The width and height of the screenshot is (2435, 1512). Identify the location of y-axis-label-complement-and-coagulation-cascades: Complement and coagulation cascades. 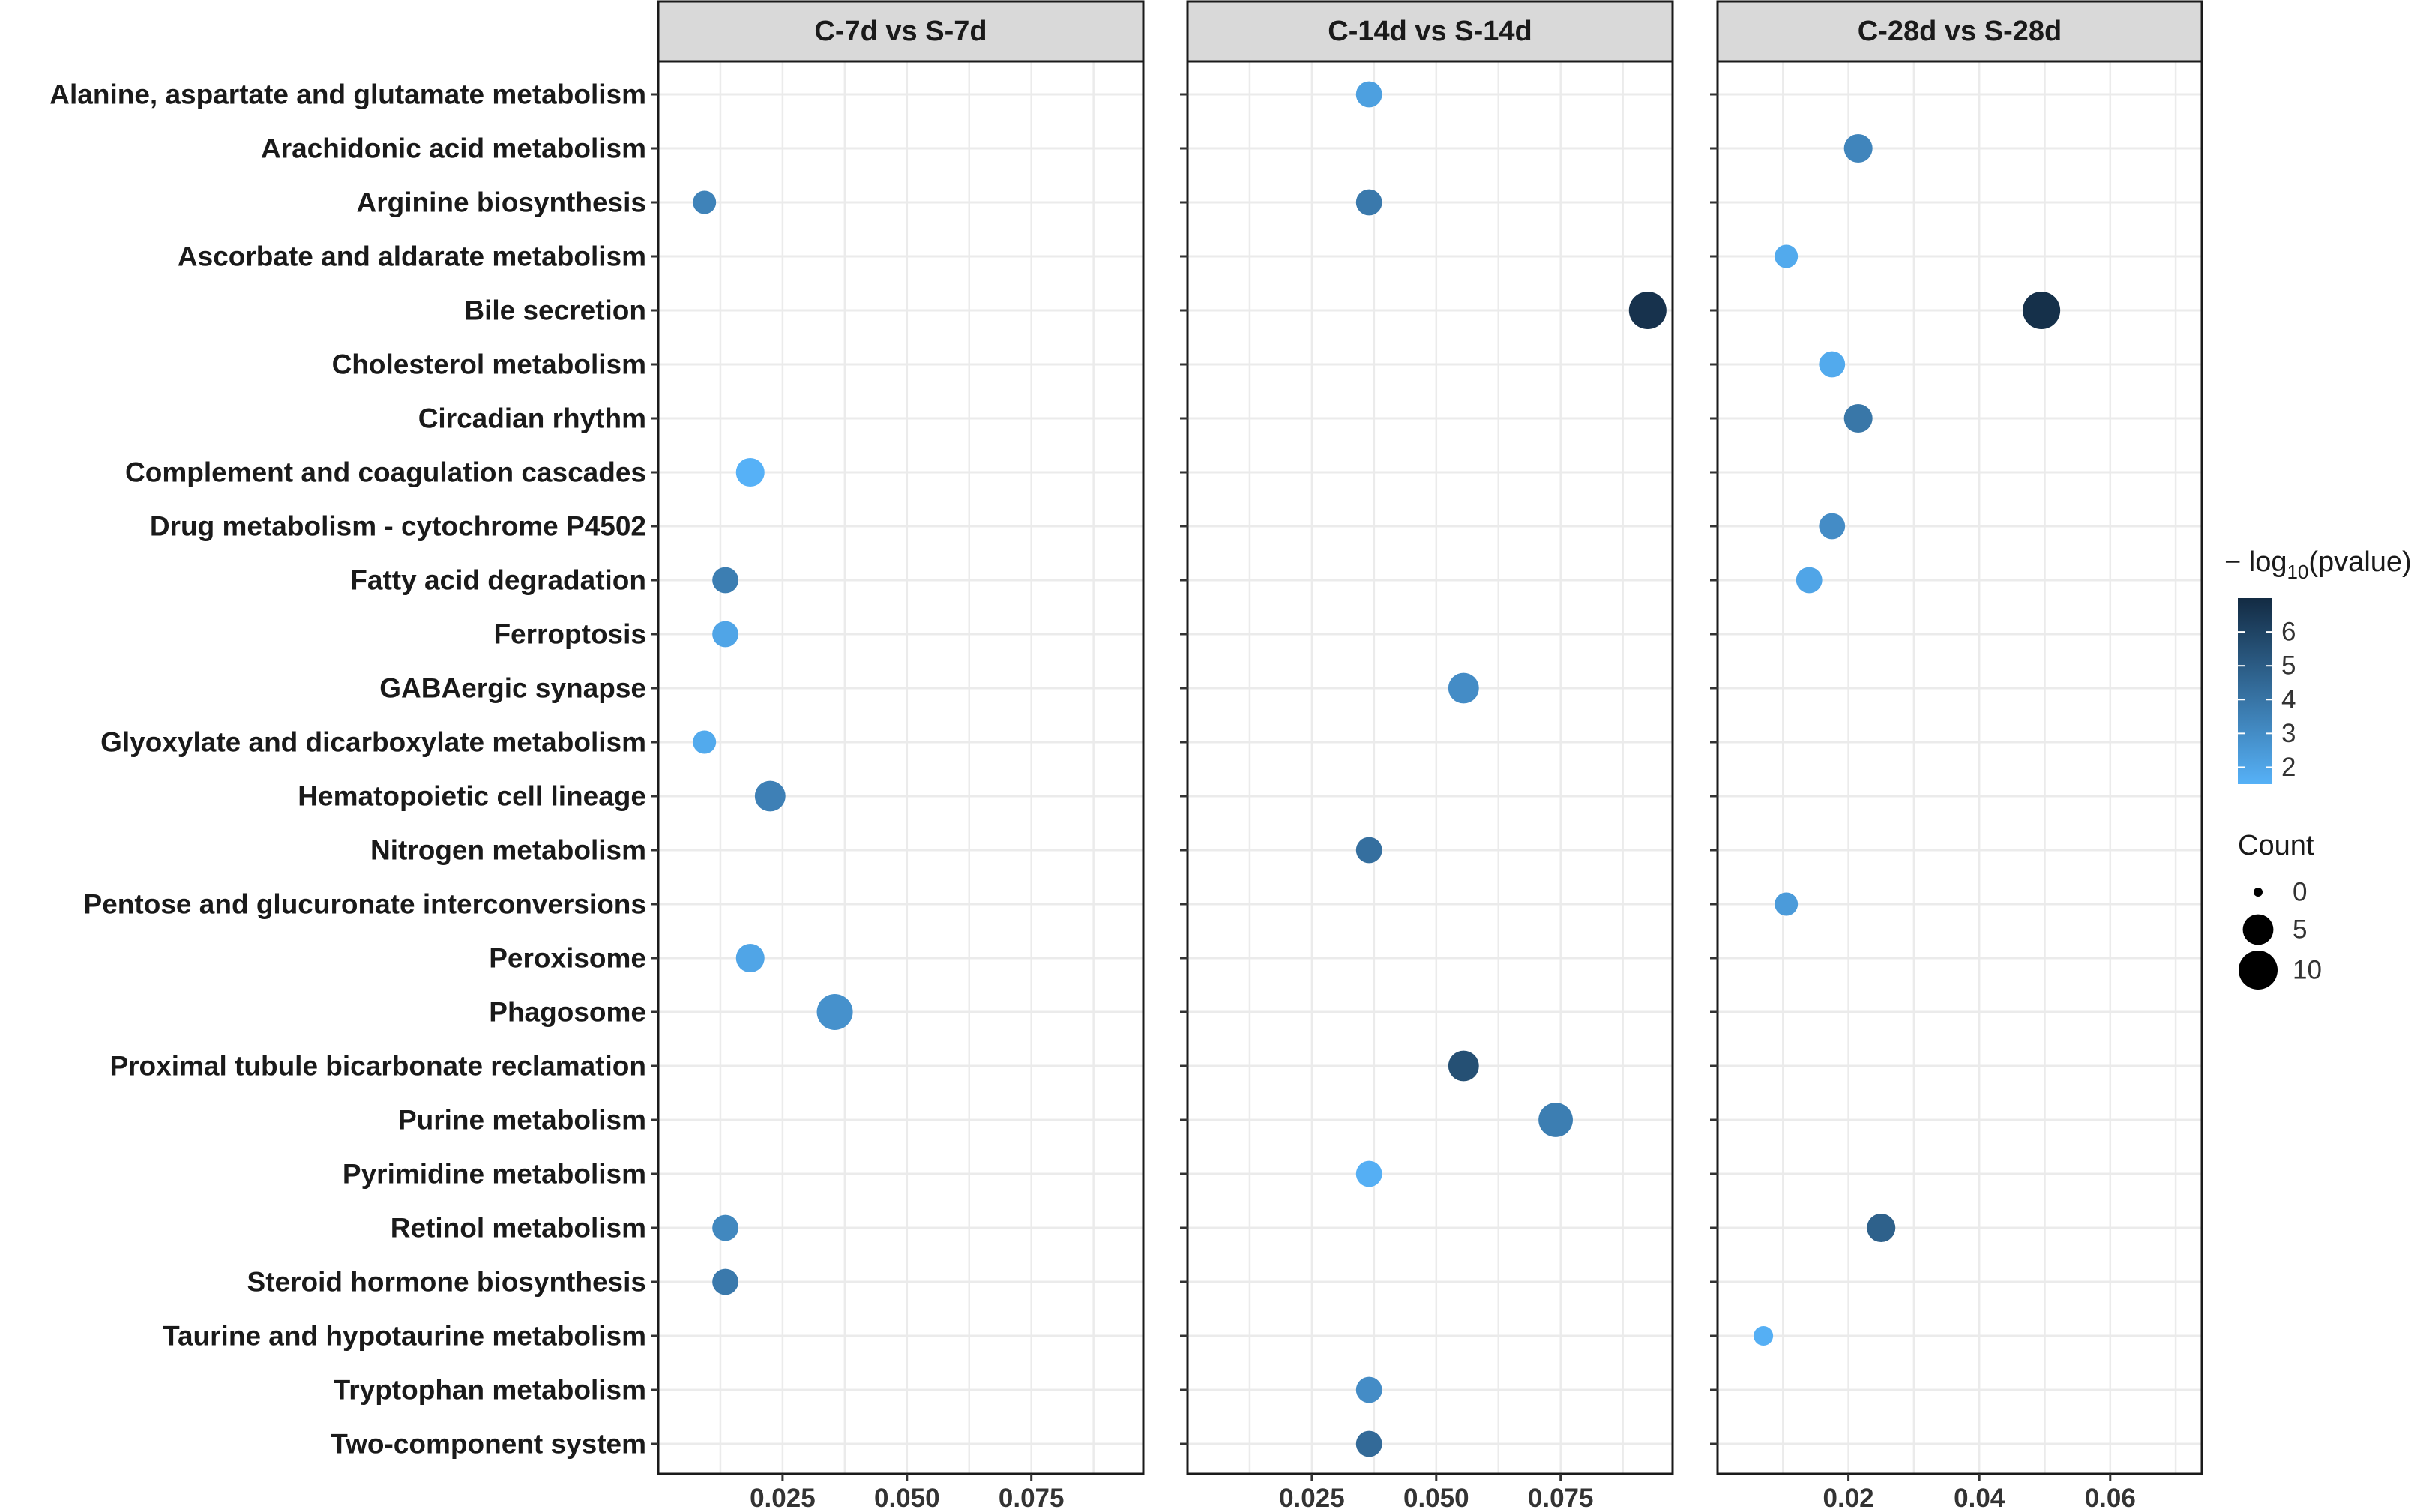
(385, 472).